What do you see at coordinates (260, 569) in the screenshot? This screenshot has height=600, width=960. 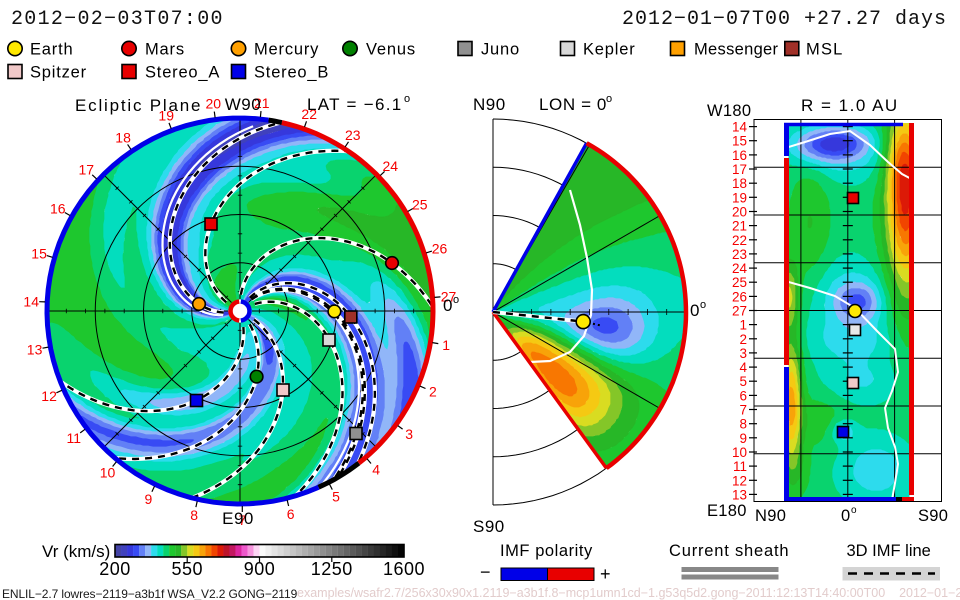 I see `svg-text: 900` at bounding box center [260, 569].